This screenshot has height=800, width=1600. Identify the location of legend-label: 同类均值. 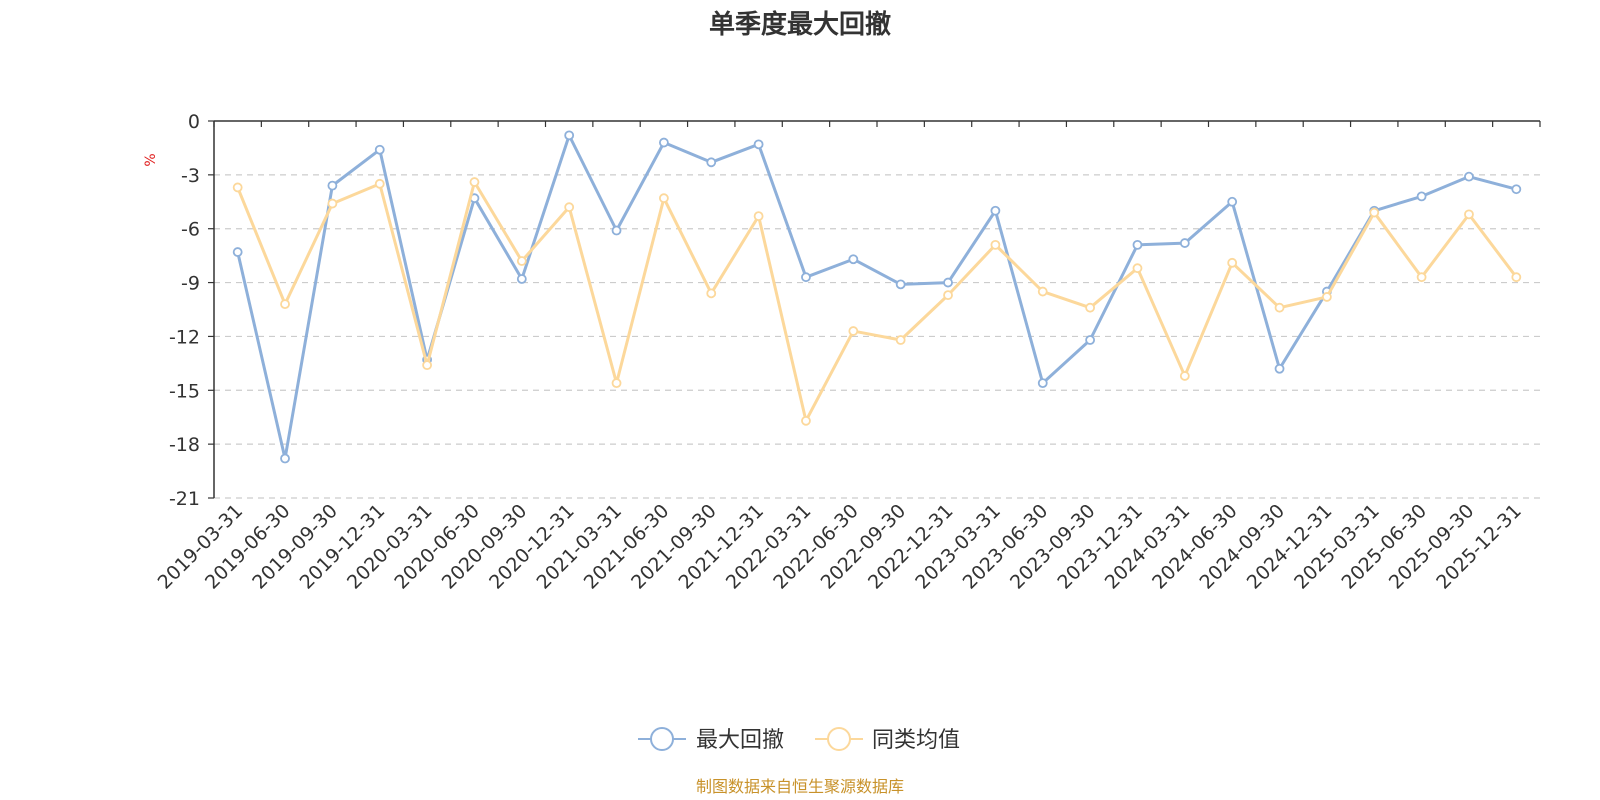
(916, 740).